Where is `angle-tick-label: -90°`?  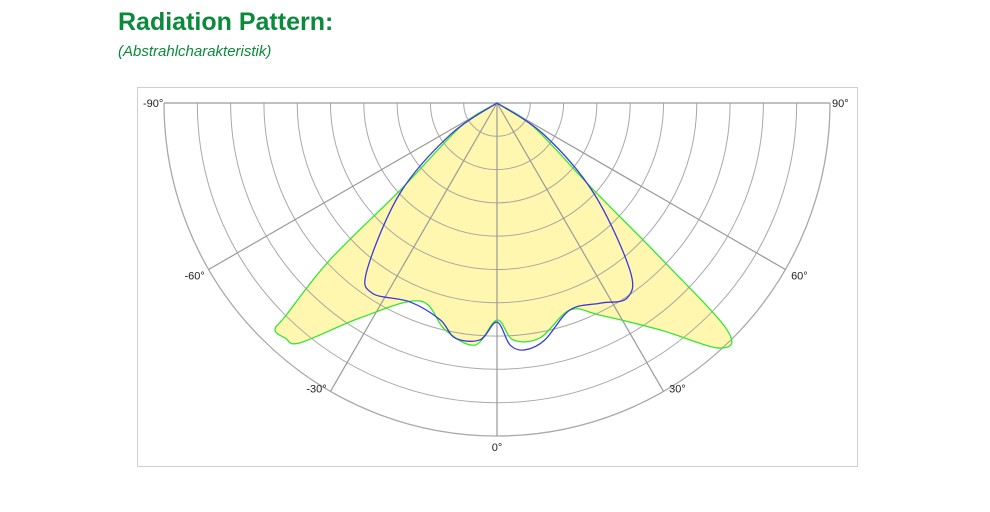
angle-tick-label: -90° is located at coordinates (153, 104).